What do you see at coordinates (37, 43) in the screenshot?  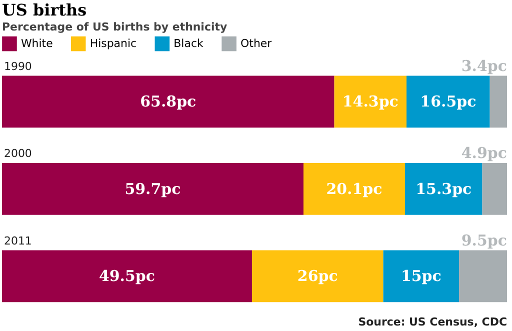 I see `legend-label: White` at bounding box center [37, 43].